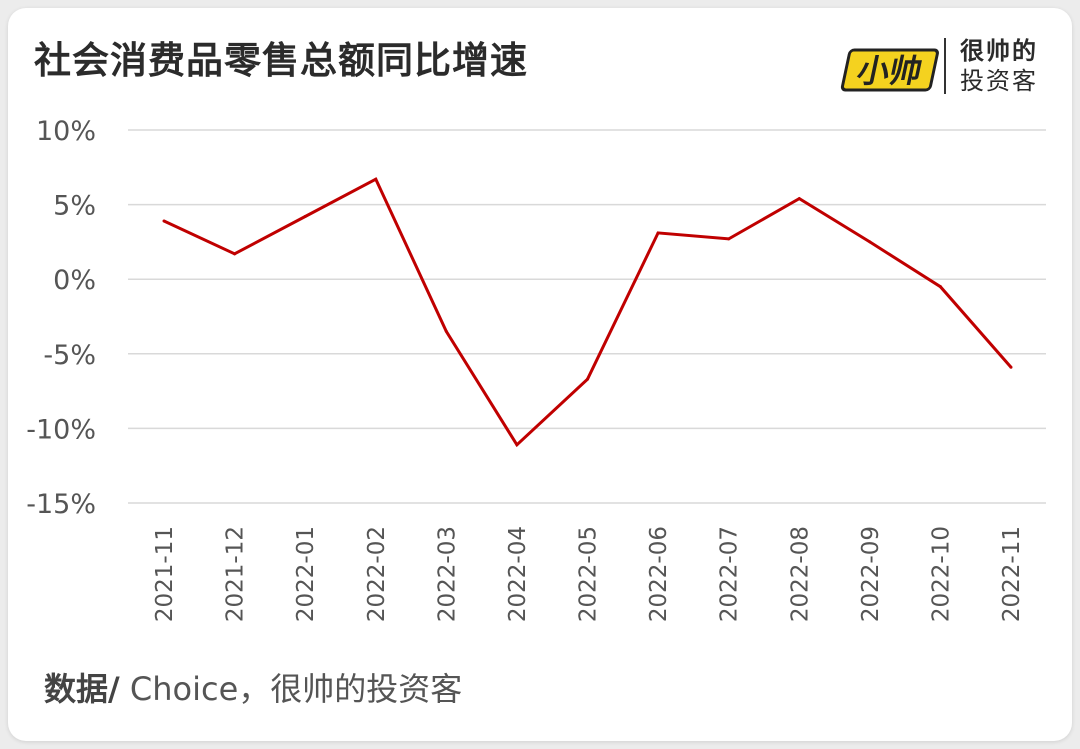 The image size is (1080, 749). I want to click on y-tick-label: -5%, so click(69, 355).